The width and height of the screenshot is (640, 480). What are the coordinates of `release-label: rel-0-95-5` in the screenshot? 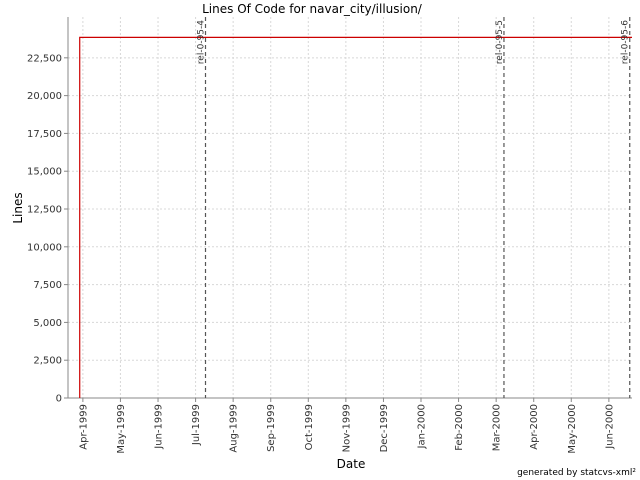 It's located at (500, 42).